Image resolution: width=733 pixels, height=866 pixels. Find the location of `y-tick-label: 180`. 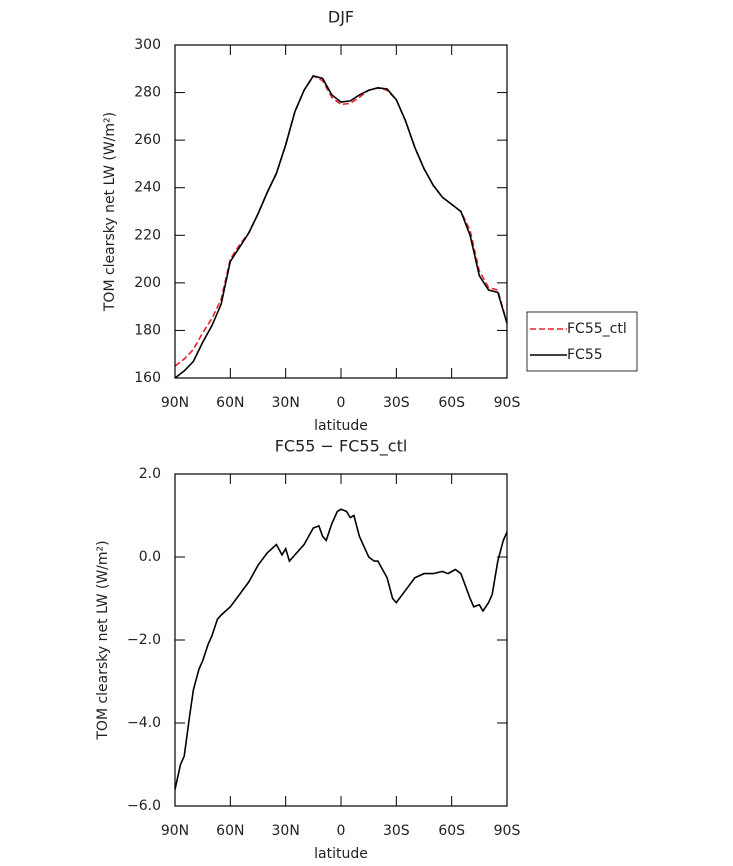

y-tick-label: 180 is located at coordinates (147, 330).